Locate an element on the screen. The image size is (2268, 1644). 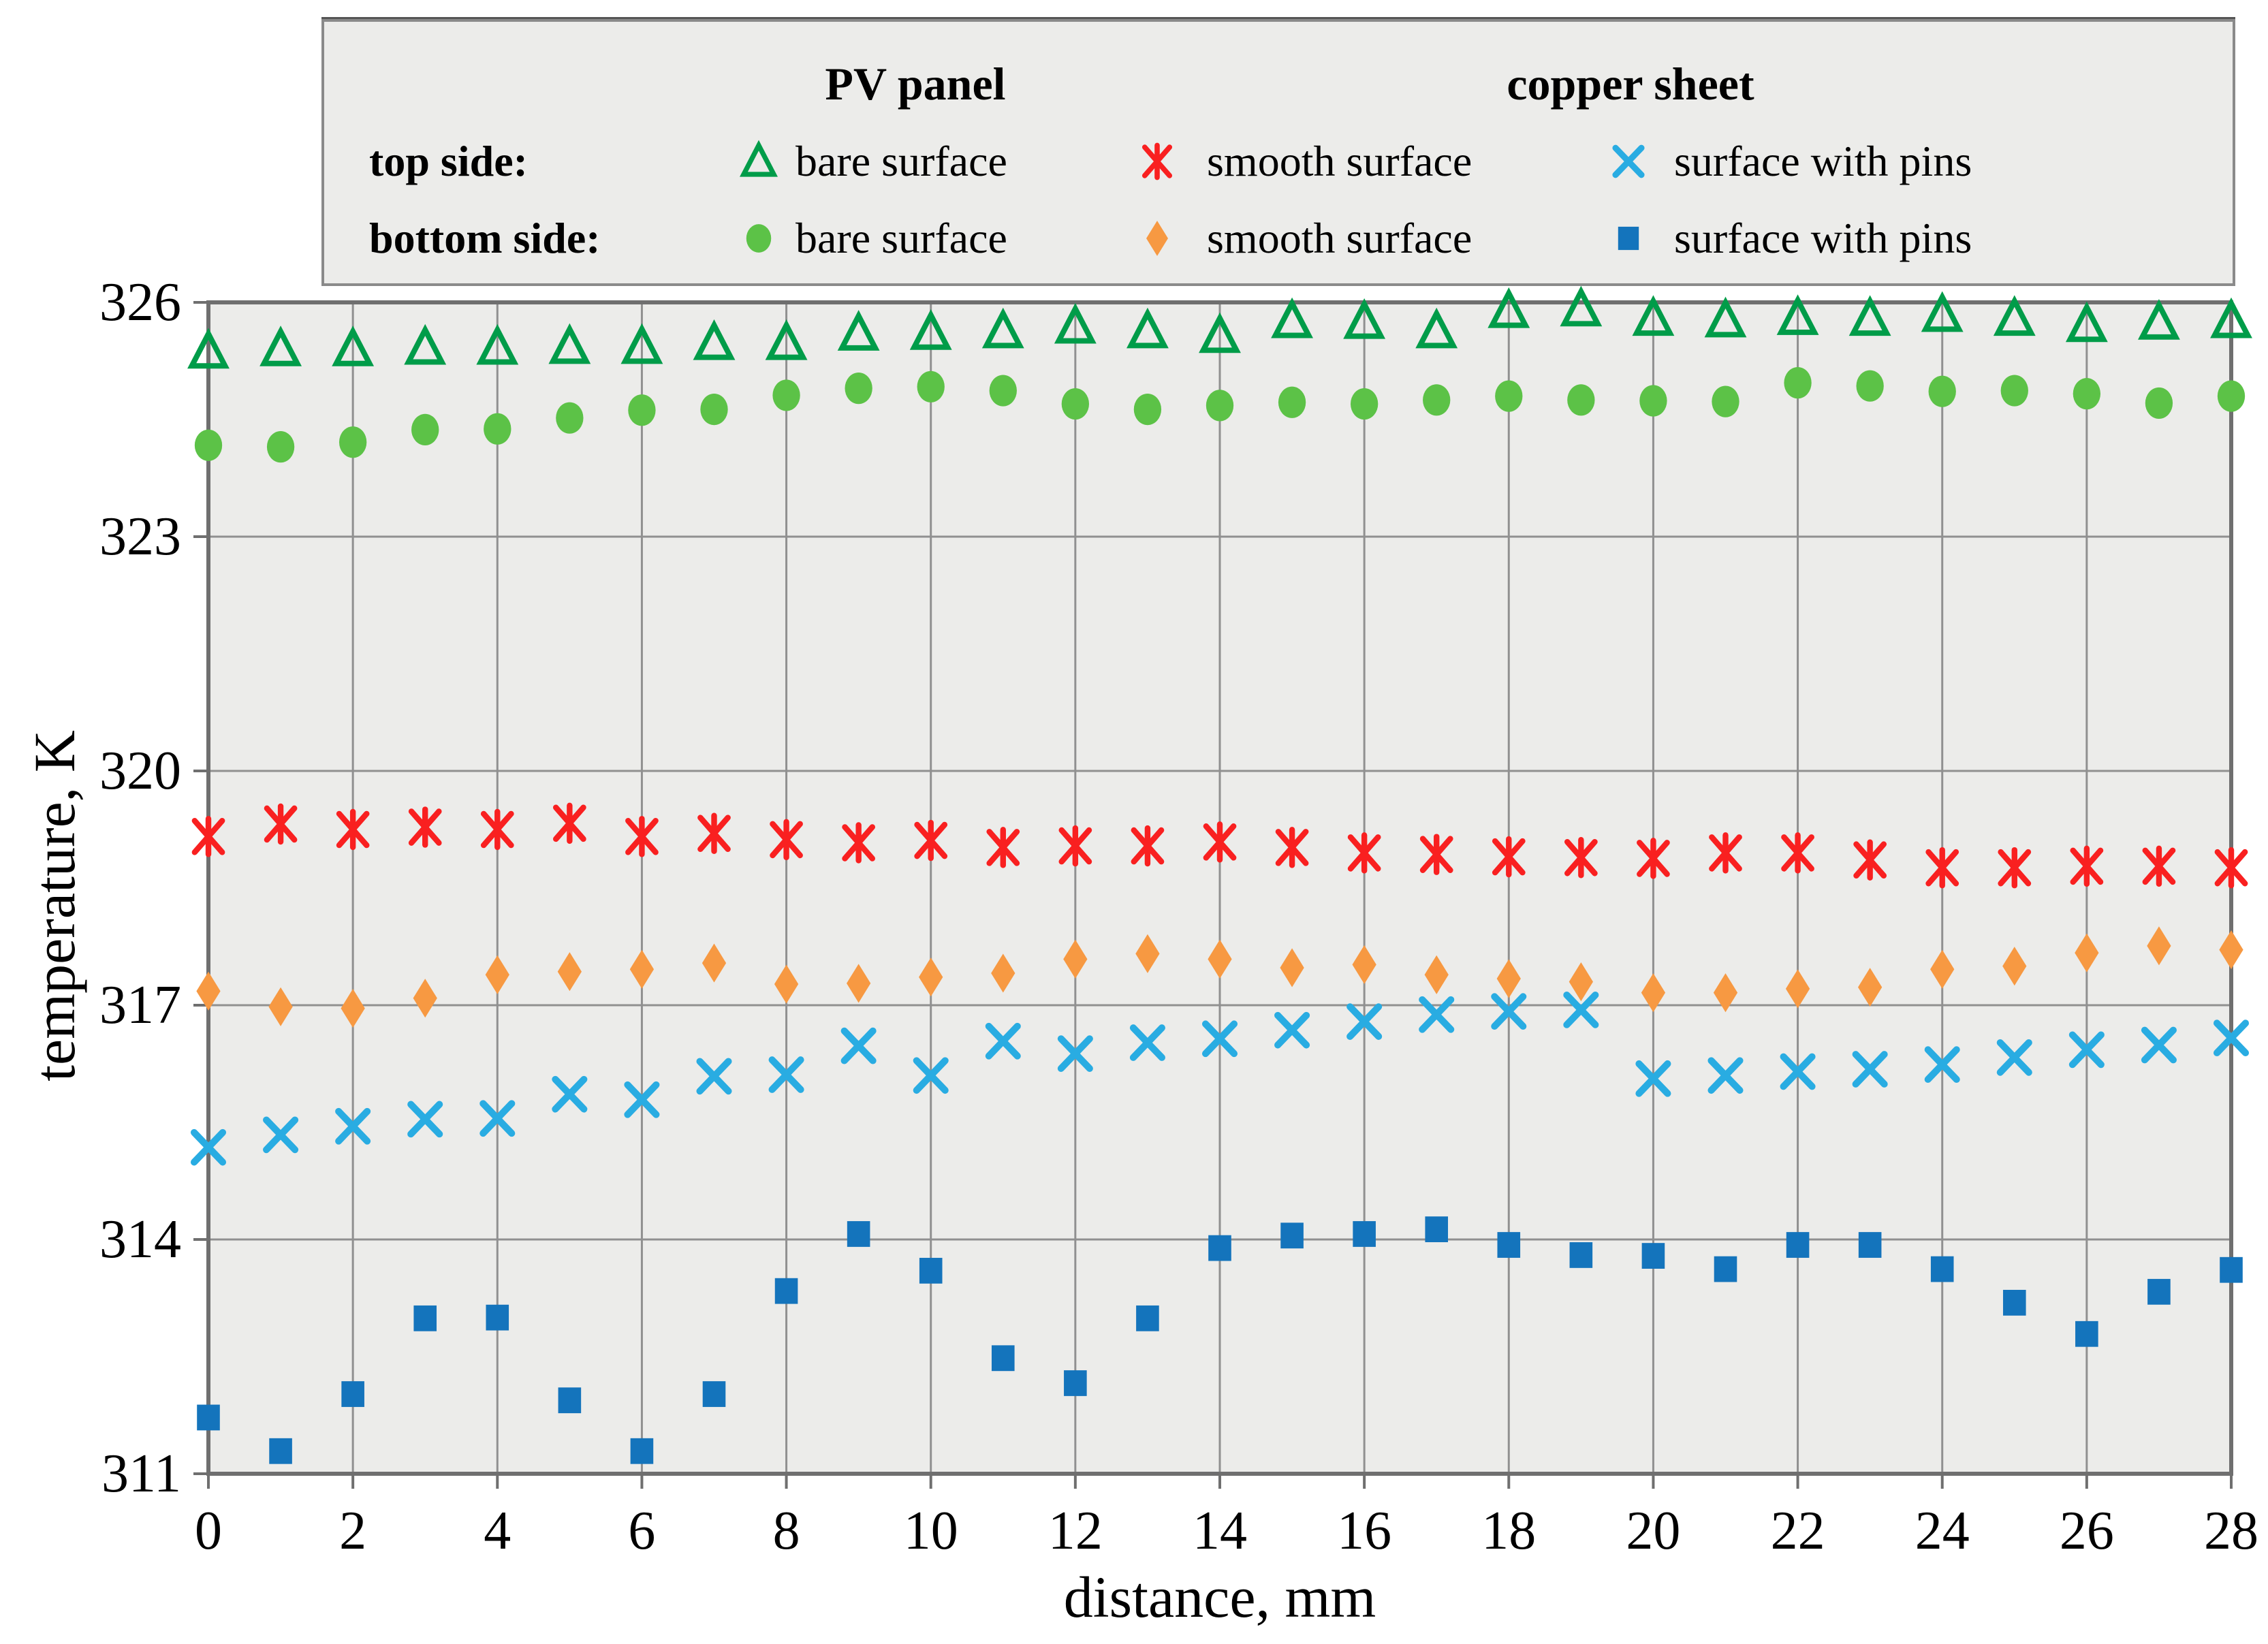
legend-header-copper-sheet: copper sheet is located at coordinates (1630, 84).